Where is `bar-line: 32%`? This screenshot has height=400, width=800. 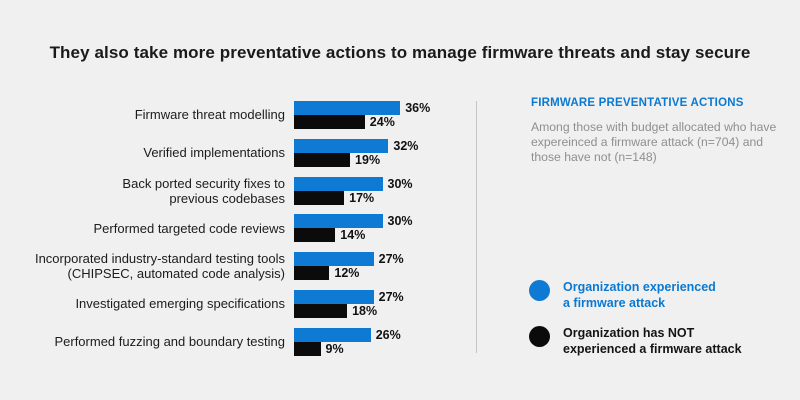 bar-line: 32% is located at coordinates (356, 145).